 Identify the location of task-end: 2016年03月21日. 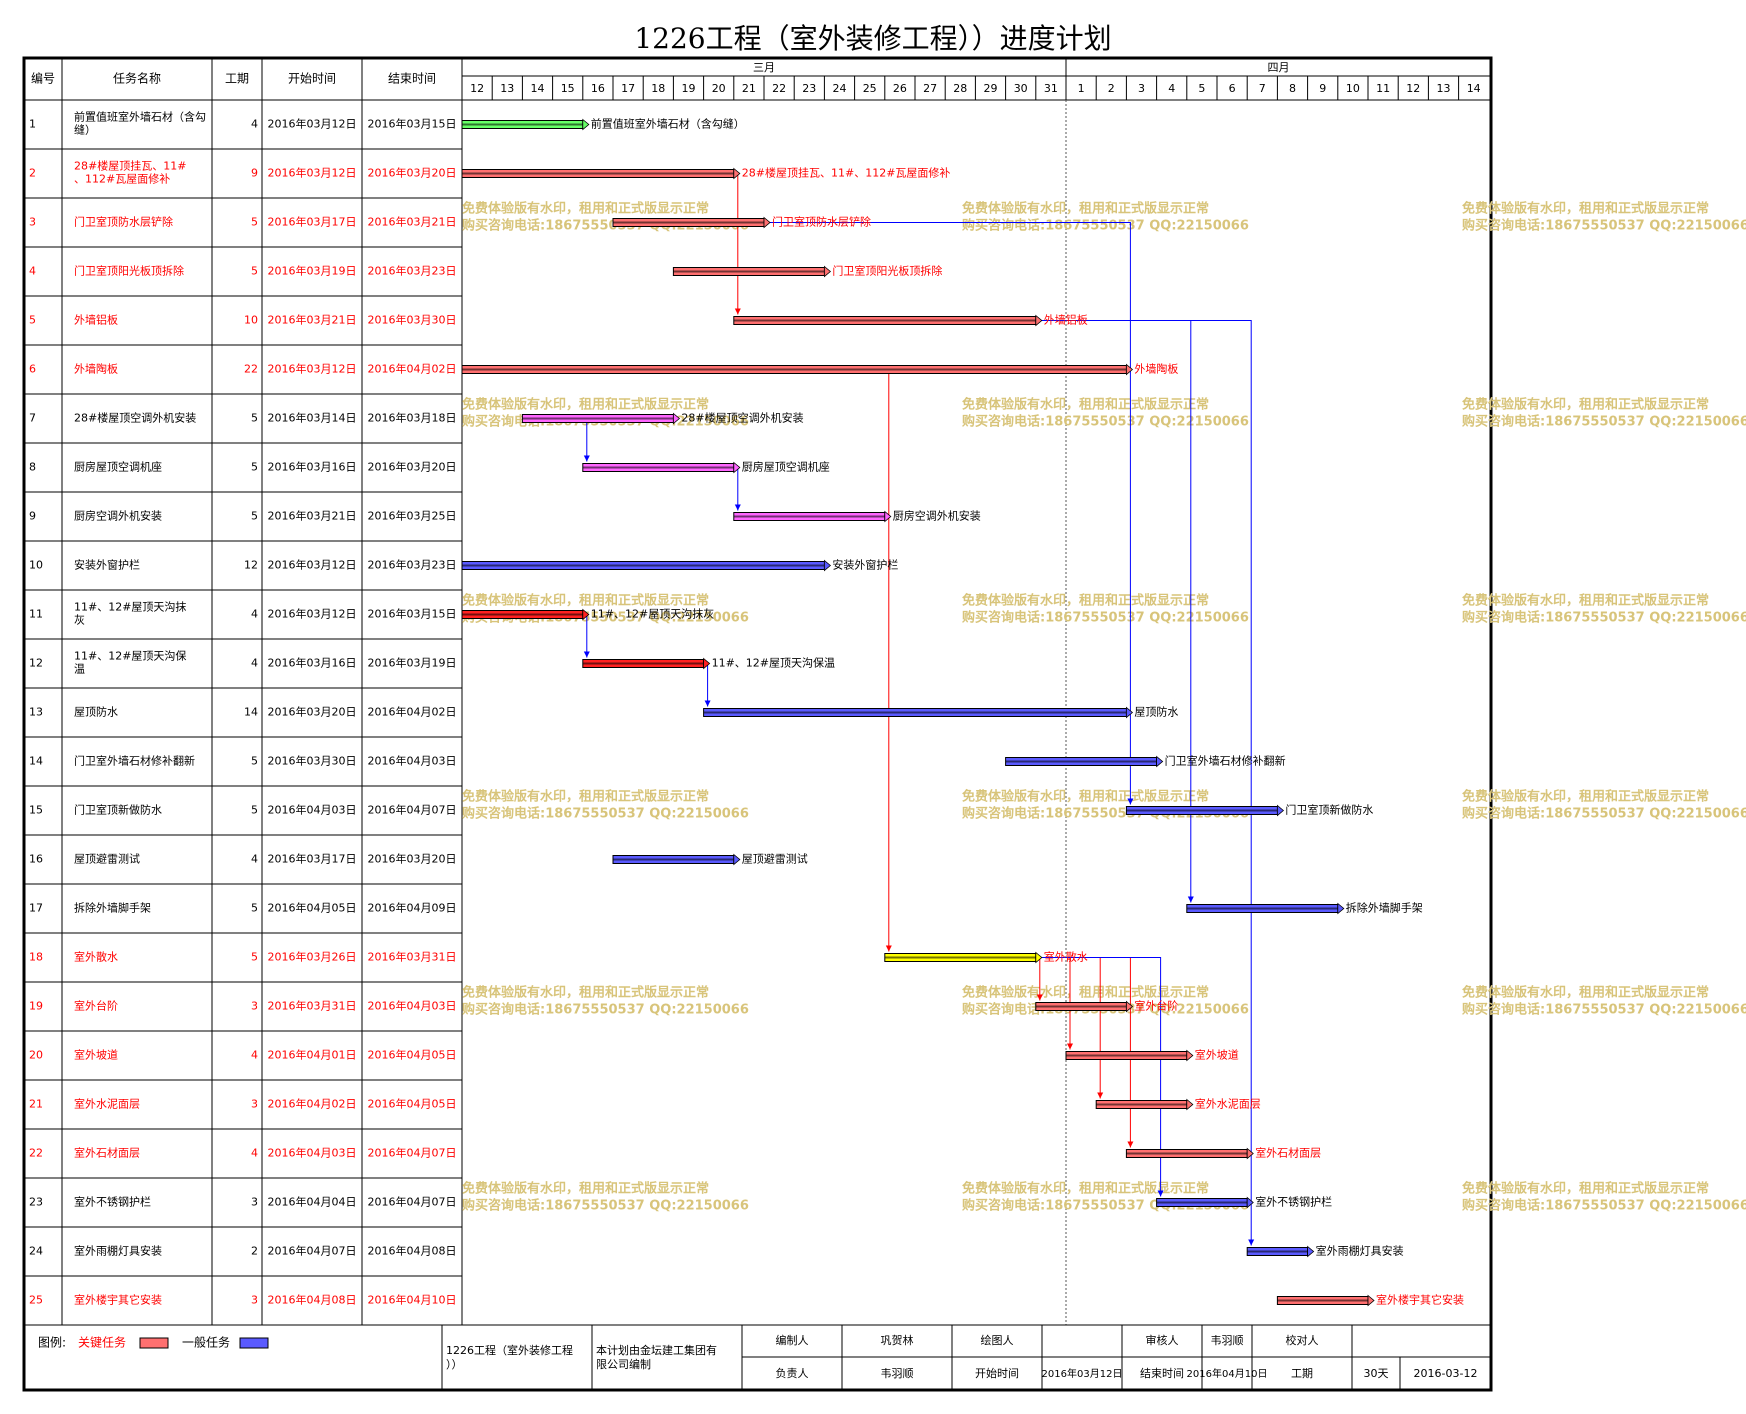
(412, 222).